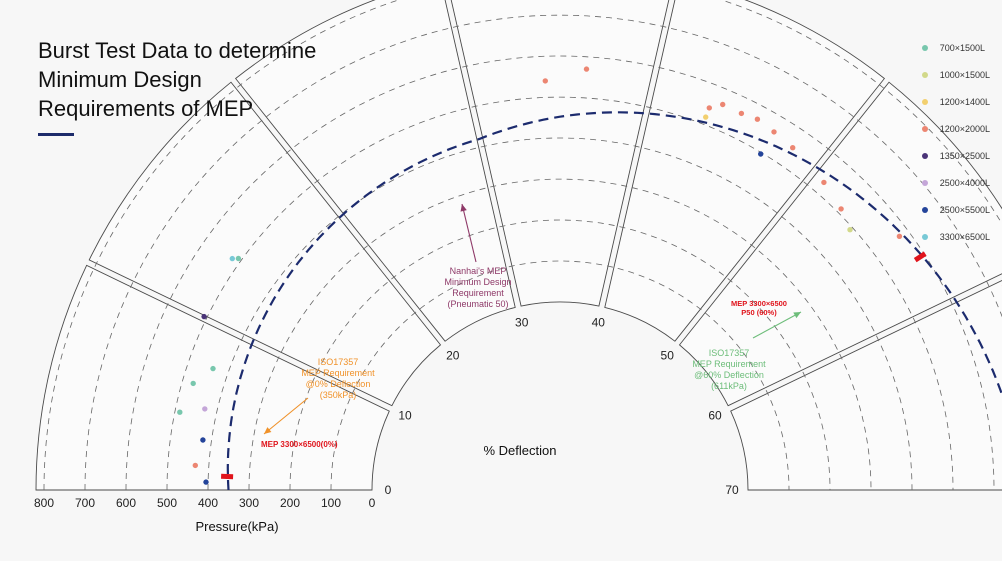 The height and width of the screenshot is (561, 1002). What do you see at coordinates (964, 74) in the screenshot?
I see `legend-label: 1000×1500L` at bounding box center [964, 74].